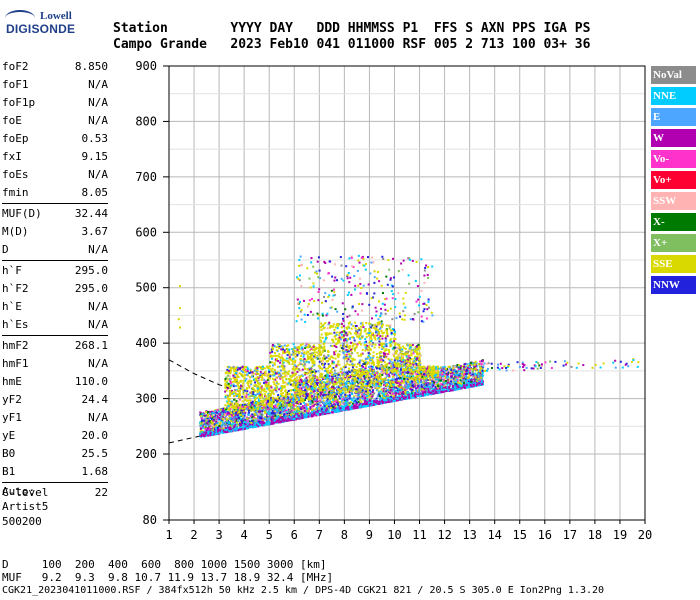 The height and width of the screenshot is (600, 700). What do you see at coordinates (91, 345) in the screenshot?
I see `param-value: 268.1` at bounding box center [91, 345].